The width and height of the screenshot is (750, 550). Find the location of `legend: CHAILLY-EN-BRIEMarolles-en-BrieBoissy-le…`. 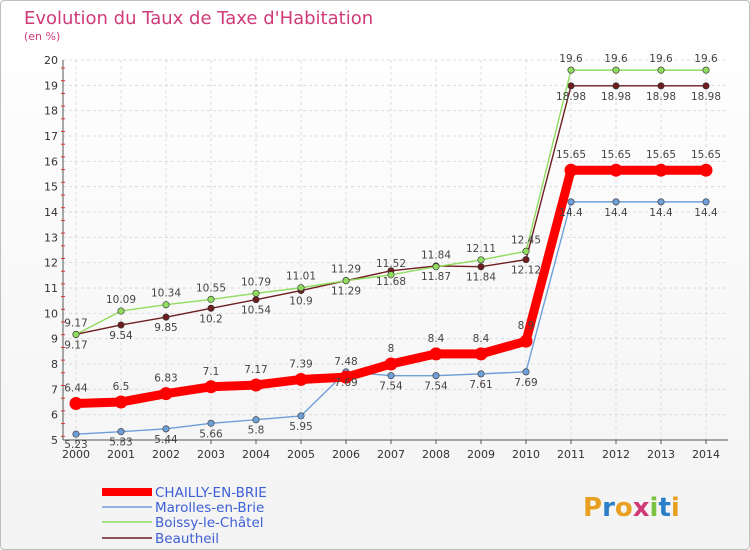

legend: CHAILLY-EN-BRIEMarolles-en-BrieBoissy-le… is located at coordinates (184, 516).